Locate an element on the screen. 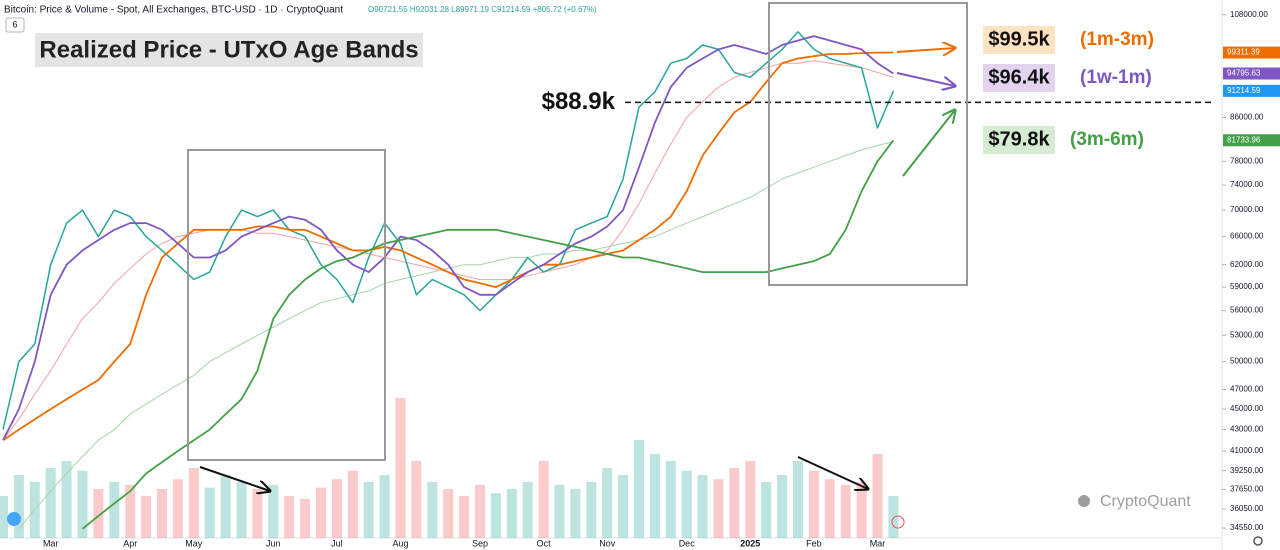 The image size is (1280, 550). chart-title: Realized Price - UTxO Age Bands is located at coordinates (228, 49).